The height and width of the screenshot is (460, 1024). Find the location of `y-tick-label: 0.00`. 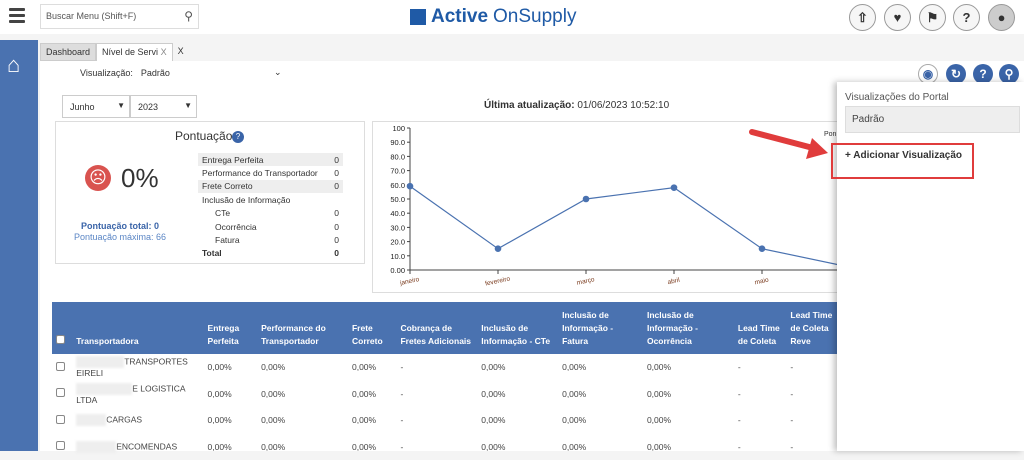

y-tick-label: 0.00 is located at coordinates (397, 270).